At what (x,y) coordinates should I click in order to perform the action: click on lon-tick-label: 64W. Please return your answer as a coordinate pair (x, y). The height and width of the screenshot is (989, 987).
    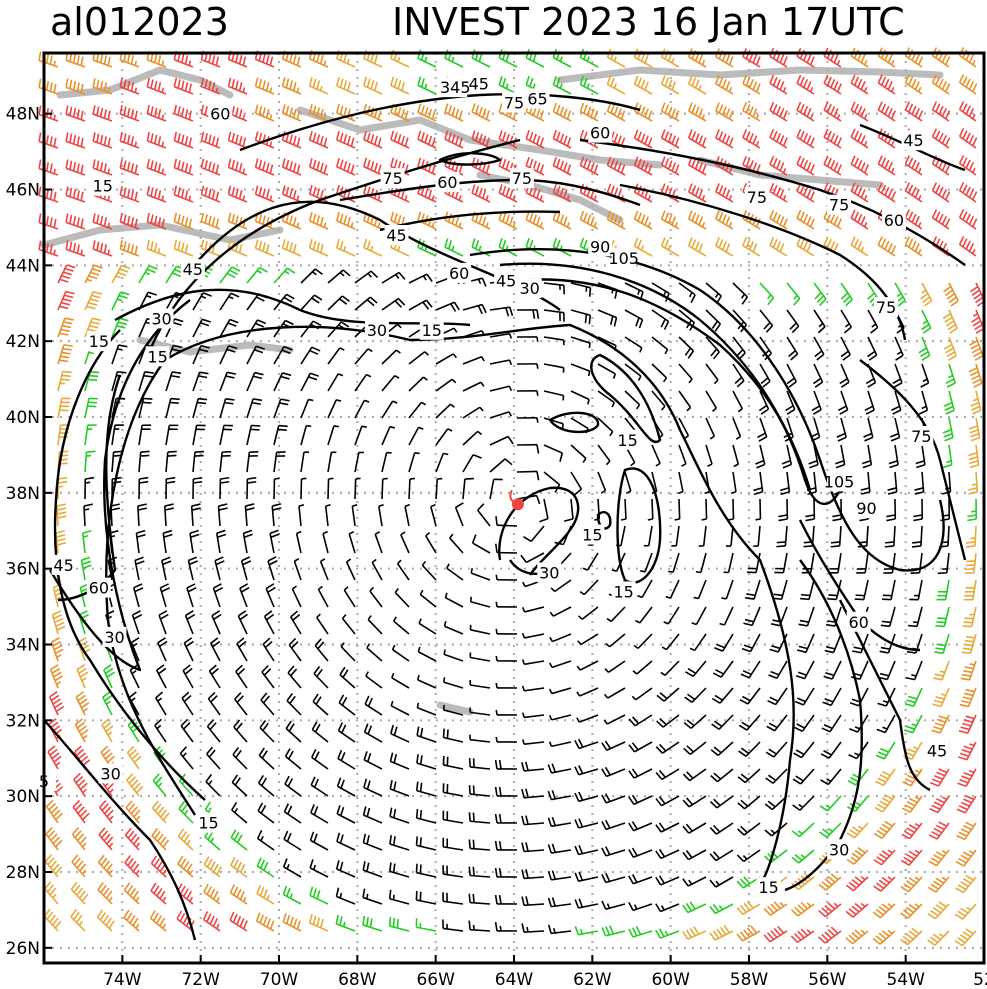
    Looking at the image, I should click on (514, 979).